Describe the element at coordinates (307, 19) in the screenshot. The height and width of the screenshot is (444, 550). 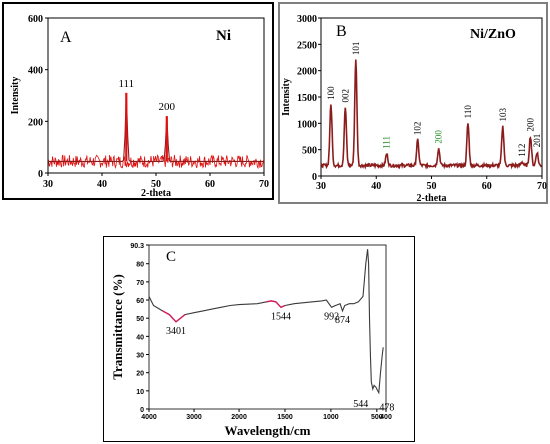
I see `ytick-label-b: 3000` at that location.